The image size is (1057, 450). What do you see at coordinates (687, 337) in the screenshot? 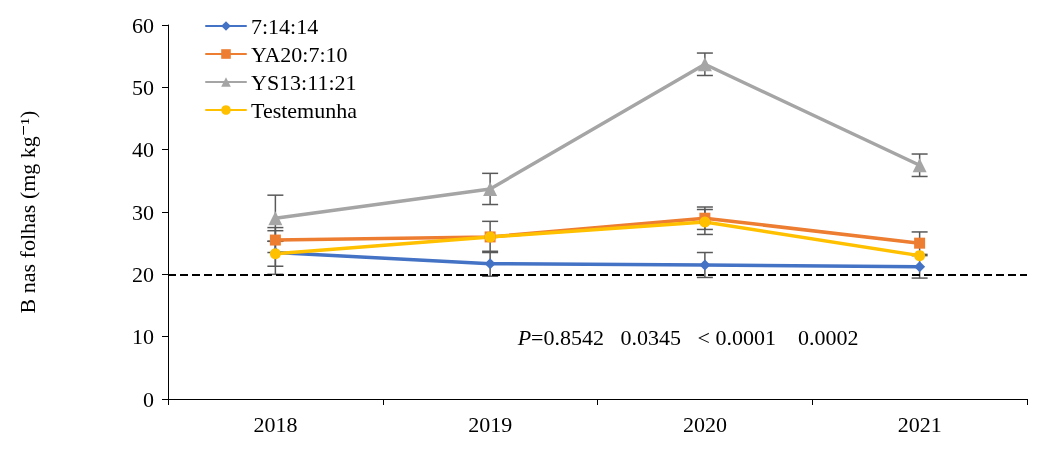
I see `annotation: P=0.8542 0.0345 < 0.0001 0.0002` at bounding box center [687, 337].